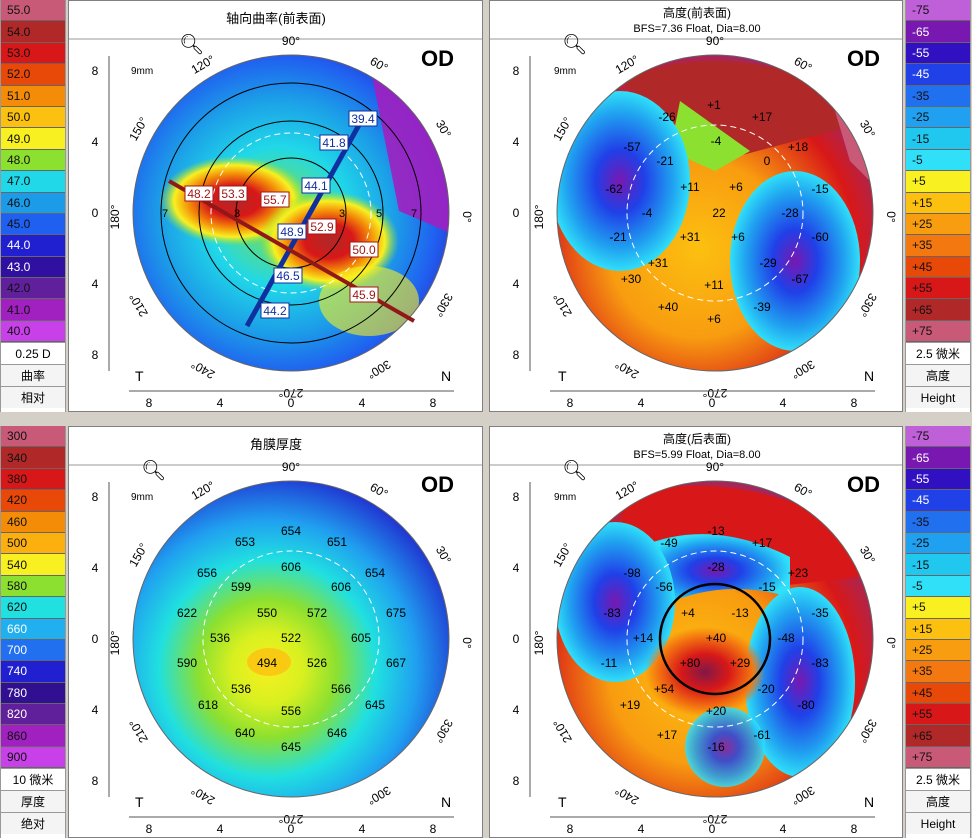 The width and height of the screenshot is (972, 838). What do you see at coordinates (33, 397) in the screenshot?
I see `scale-mode-button: 相对` at bounding box center [33, 397].